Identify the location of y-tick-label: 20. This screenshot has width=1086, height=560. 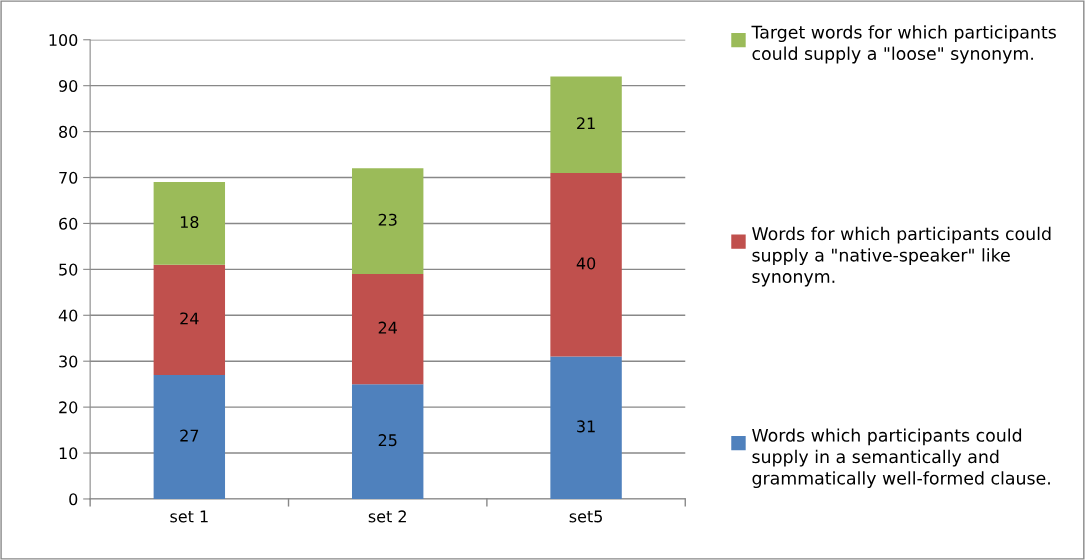
(68, 407).